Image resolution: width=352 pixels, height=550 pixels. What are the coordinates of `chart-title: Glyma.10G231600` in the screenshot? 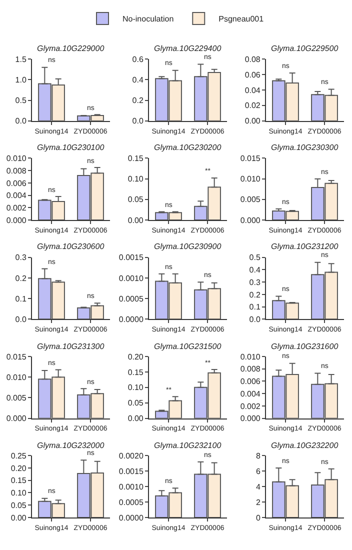 It's located at (305, 346).